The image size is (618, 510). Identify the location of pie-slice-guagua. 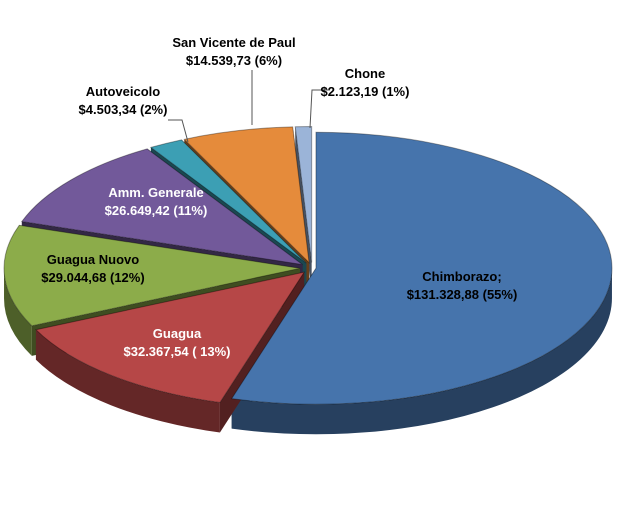
(170, 337).